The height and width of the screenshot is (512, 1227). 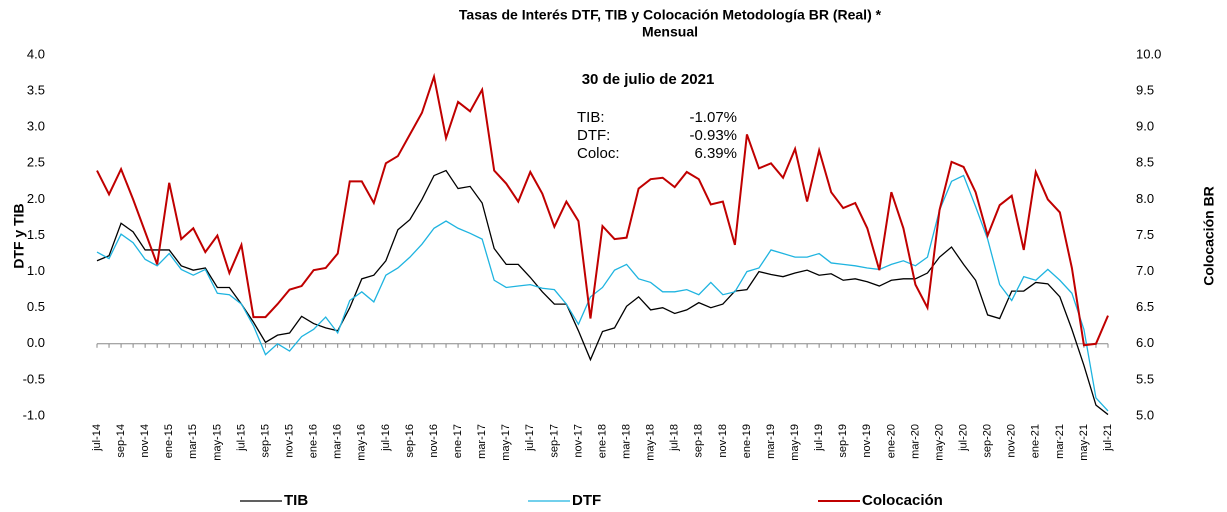 What do you see at coordinates (651, 442) in the screenshot?
I see `x-tick-label: may-18` at bounding box center [651, 442].